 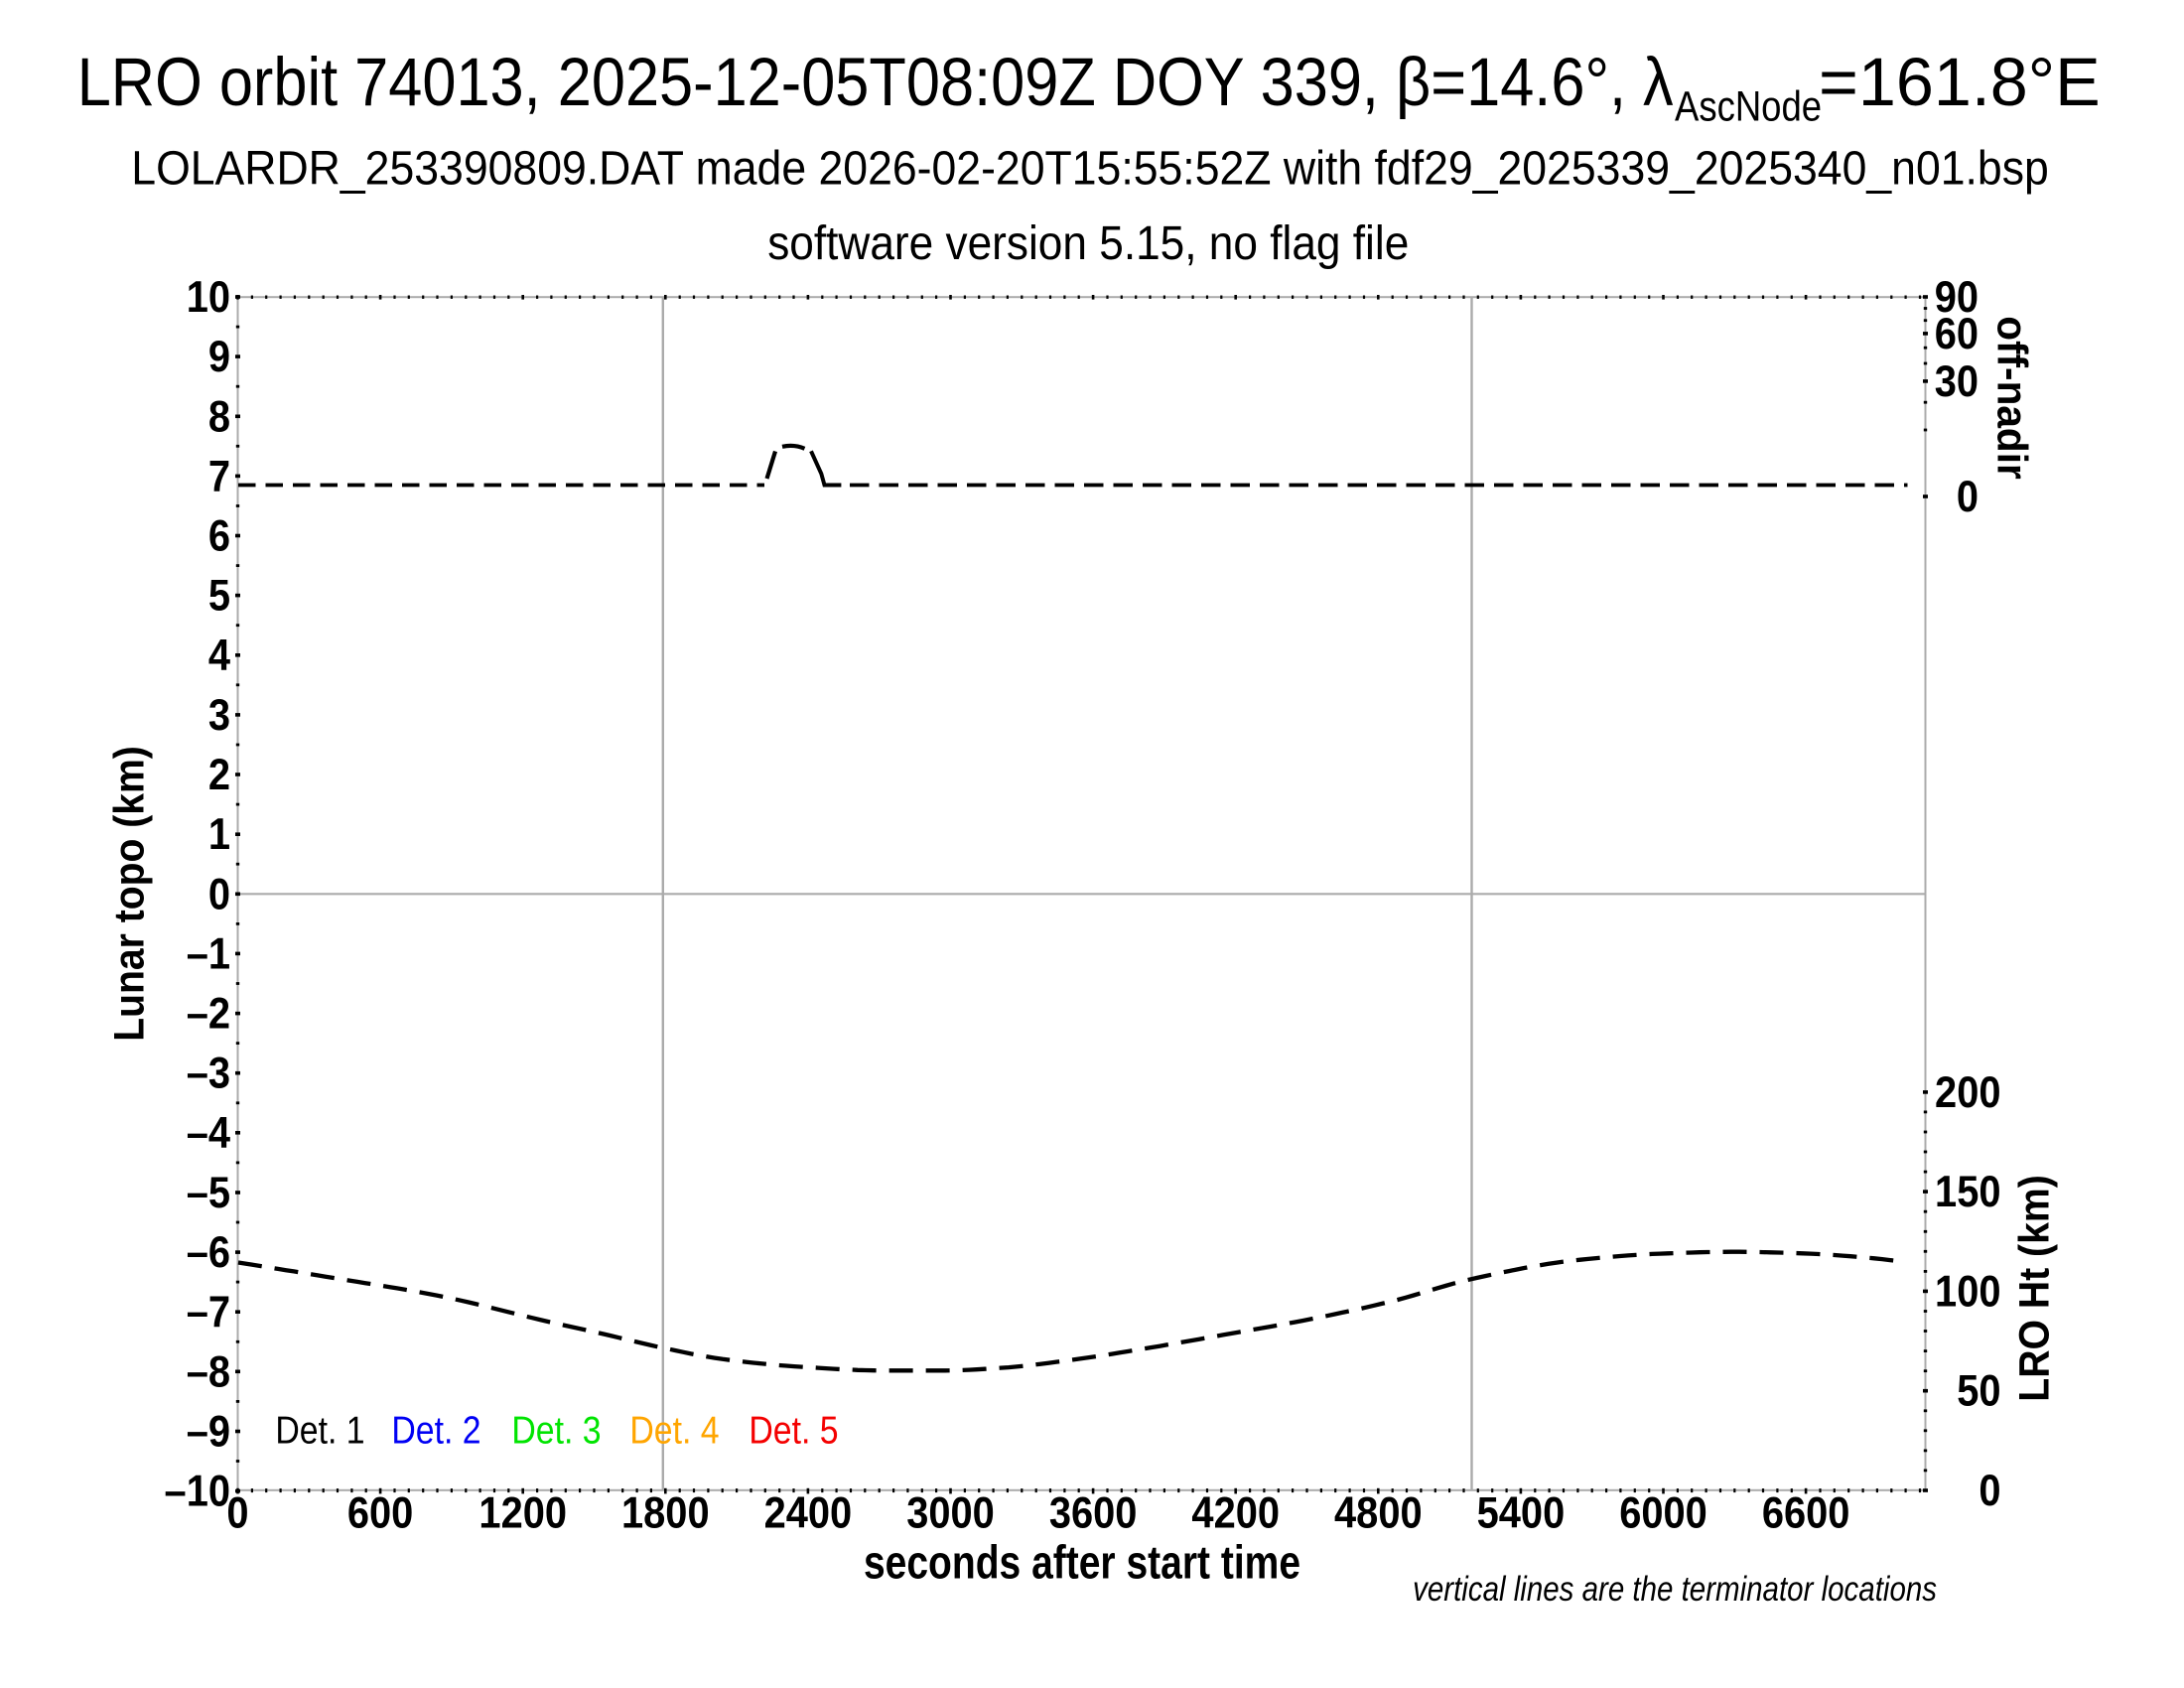 I want to click on svg-text: 200, so click(x=1967, y=1092).